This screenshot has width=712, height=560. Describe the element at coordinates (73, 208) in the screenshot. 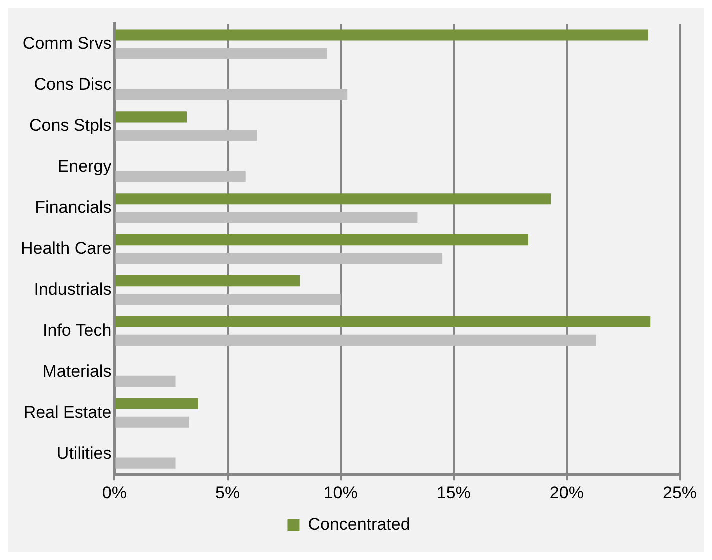

I see `y-tick-label: Financials` at that location.